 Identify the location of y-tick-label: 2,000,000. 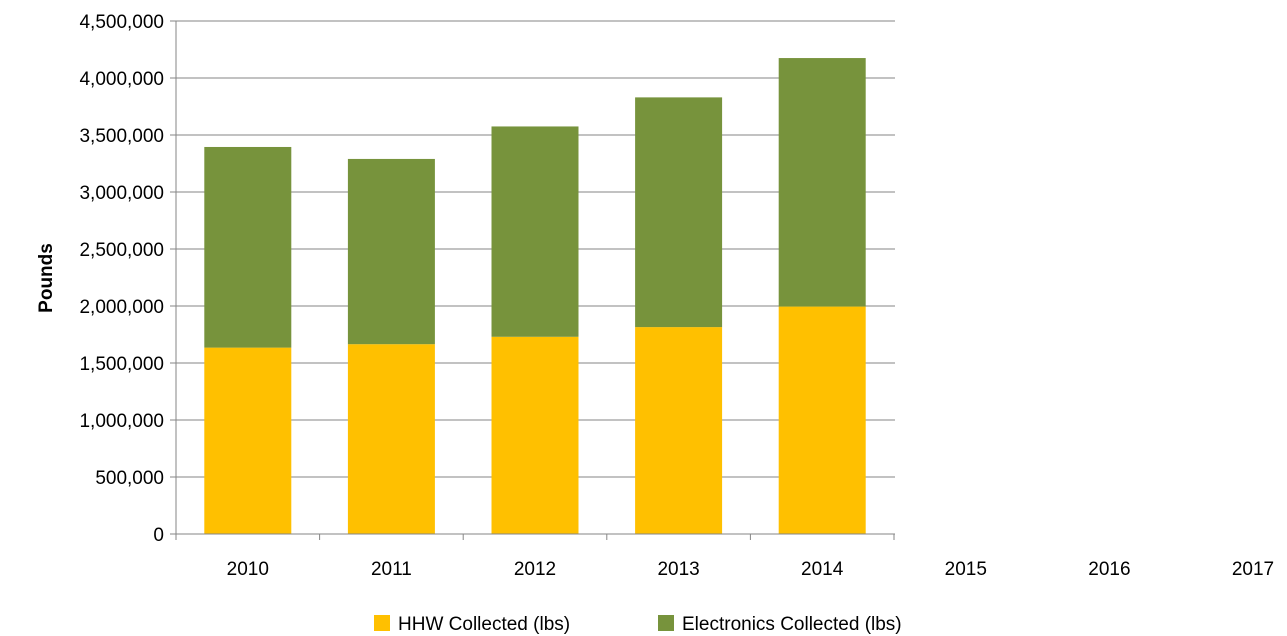
(121, 307).